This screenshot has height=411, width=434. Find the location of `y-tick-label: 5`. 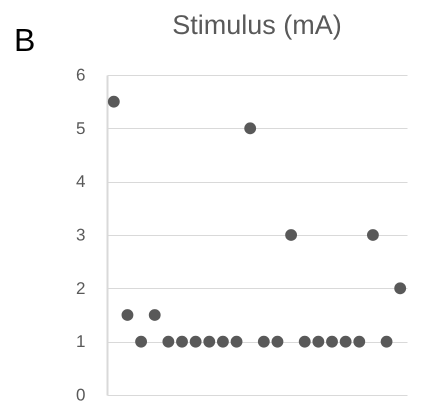

y-tick-label: 5 is located at coordinates (81, 128).